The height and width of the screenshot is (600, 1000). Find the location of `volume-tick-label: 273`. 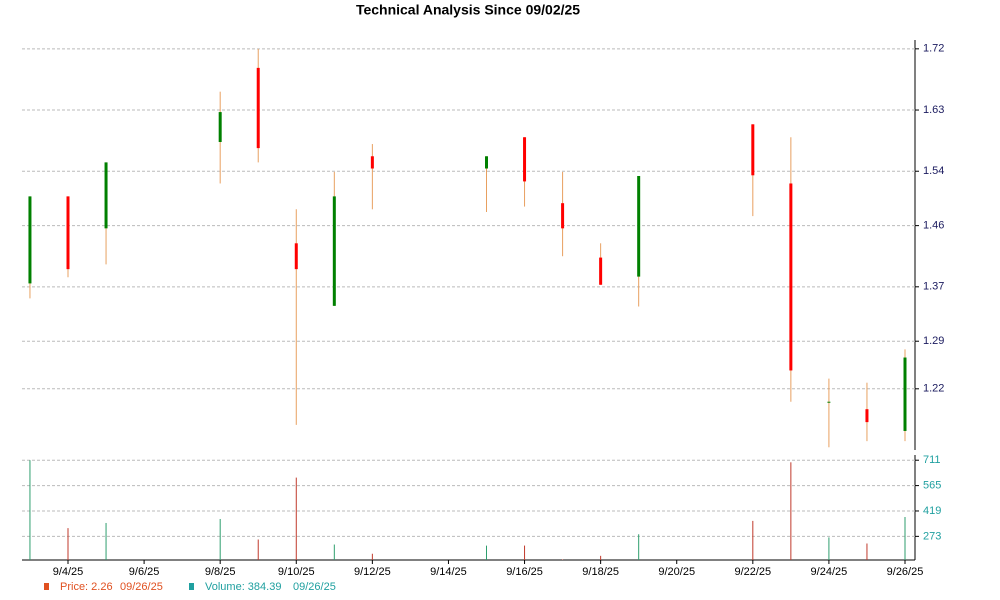

volume-tick-label: 273 is located at coordinates (932, 536).